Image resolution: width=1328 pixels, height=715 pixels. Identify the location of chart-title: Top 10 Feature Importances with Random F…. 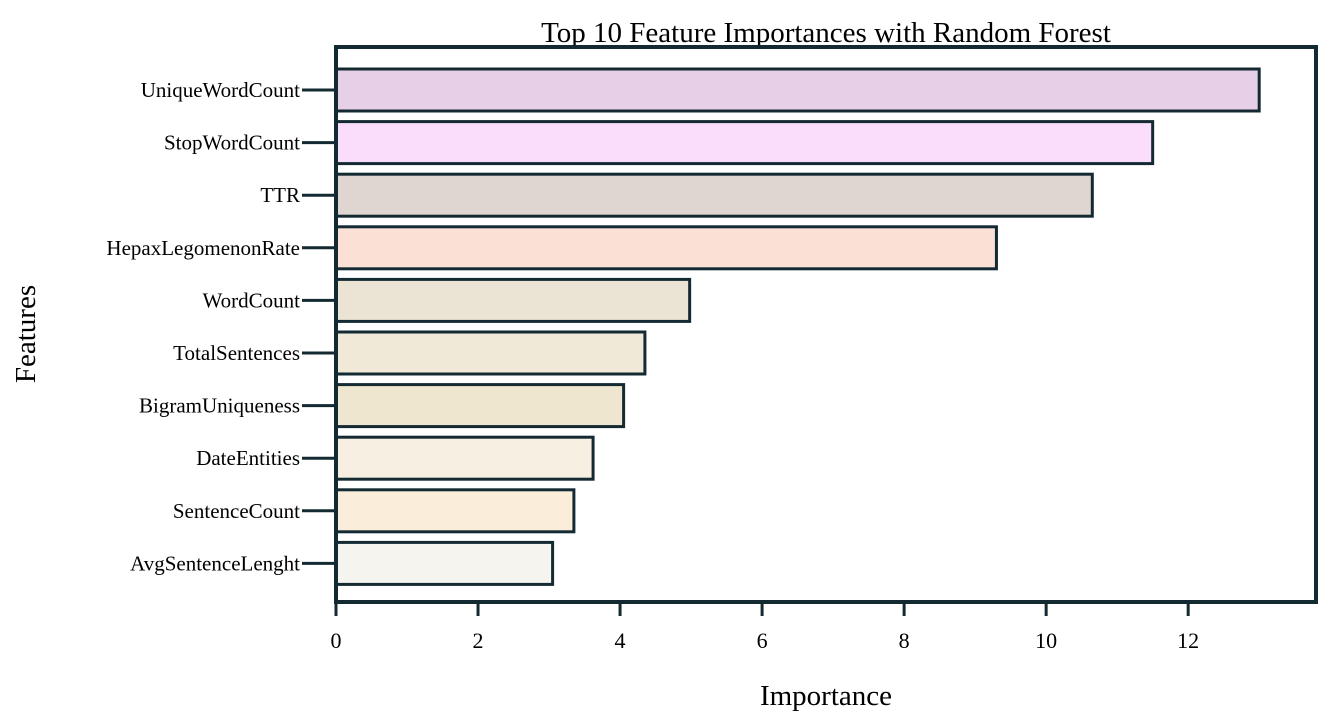
(826, 33).